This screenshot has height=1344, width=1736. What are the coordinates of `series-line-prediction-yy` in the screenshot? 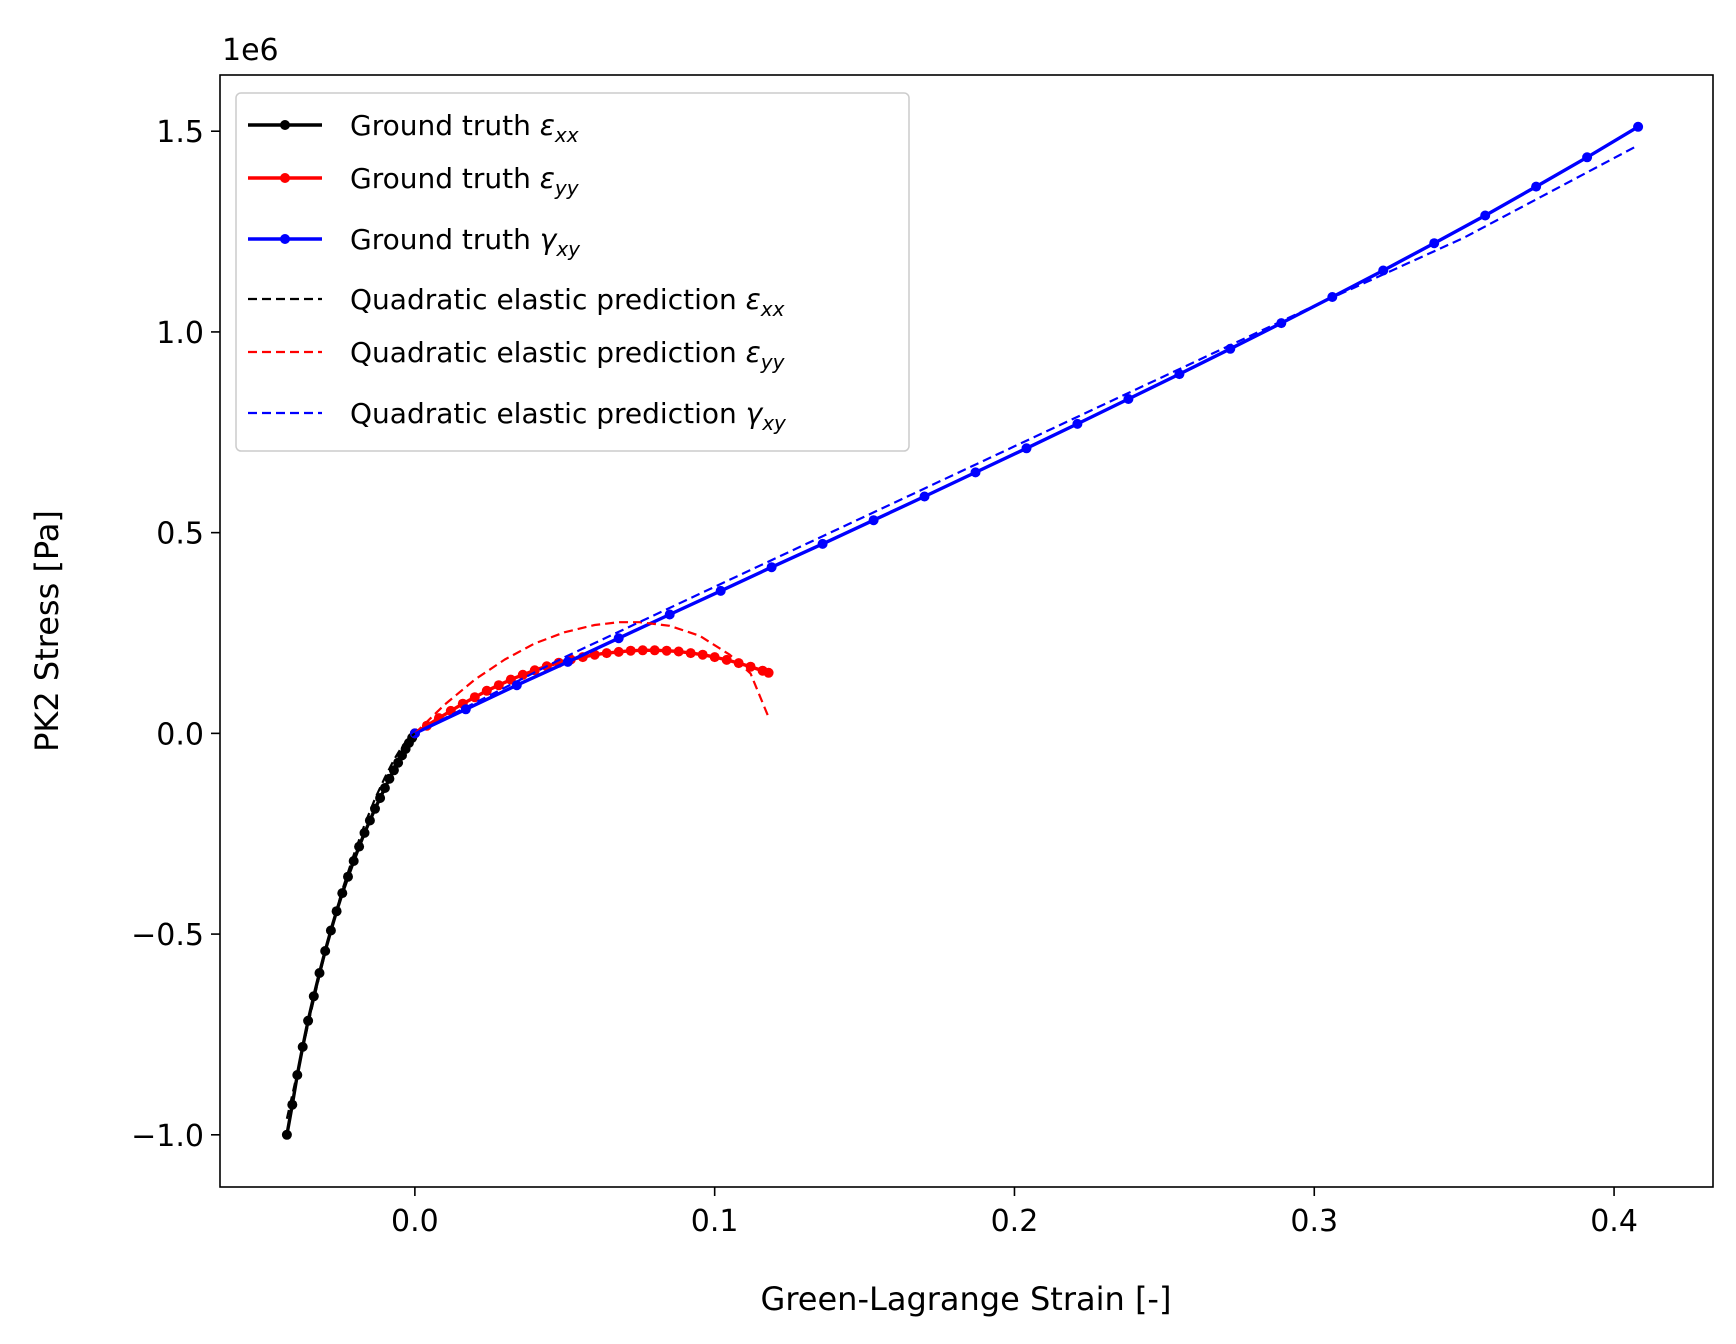 It's located at (592, 678).